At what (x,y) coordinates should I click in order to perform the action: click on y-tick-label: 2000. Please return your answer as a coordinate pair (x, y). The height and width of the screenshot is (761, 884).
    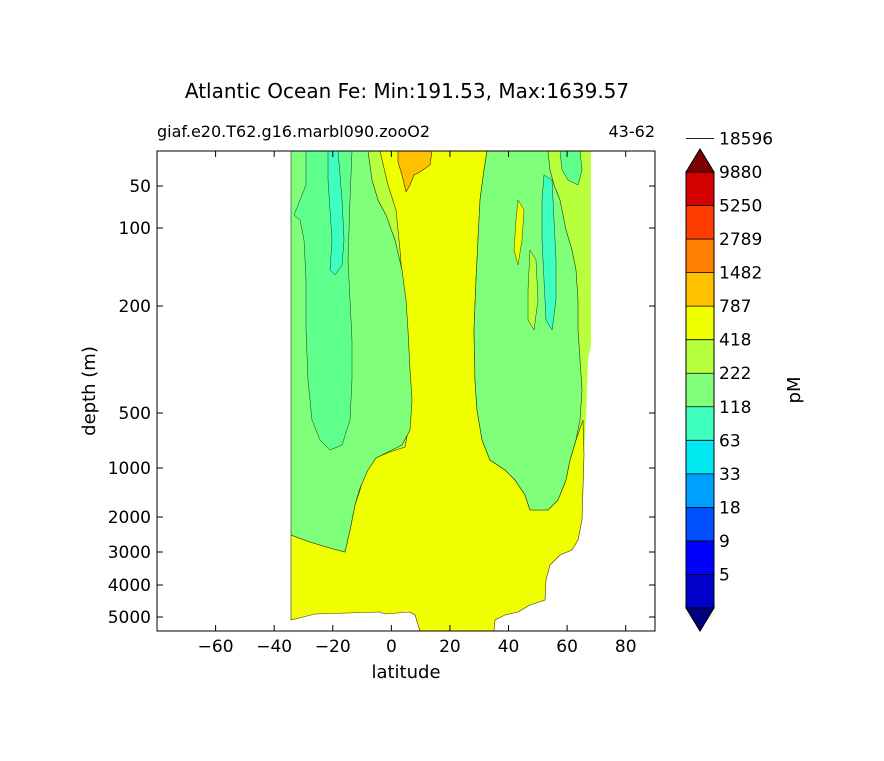
    Looking at the image, I should click on (129, 518).